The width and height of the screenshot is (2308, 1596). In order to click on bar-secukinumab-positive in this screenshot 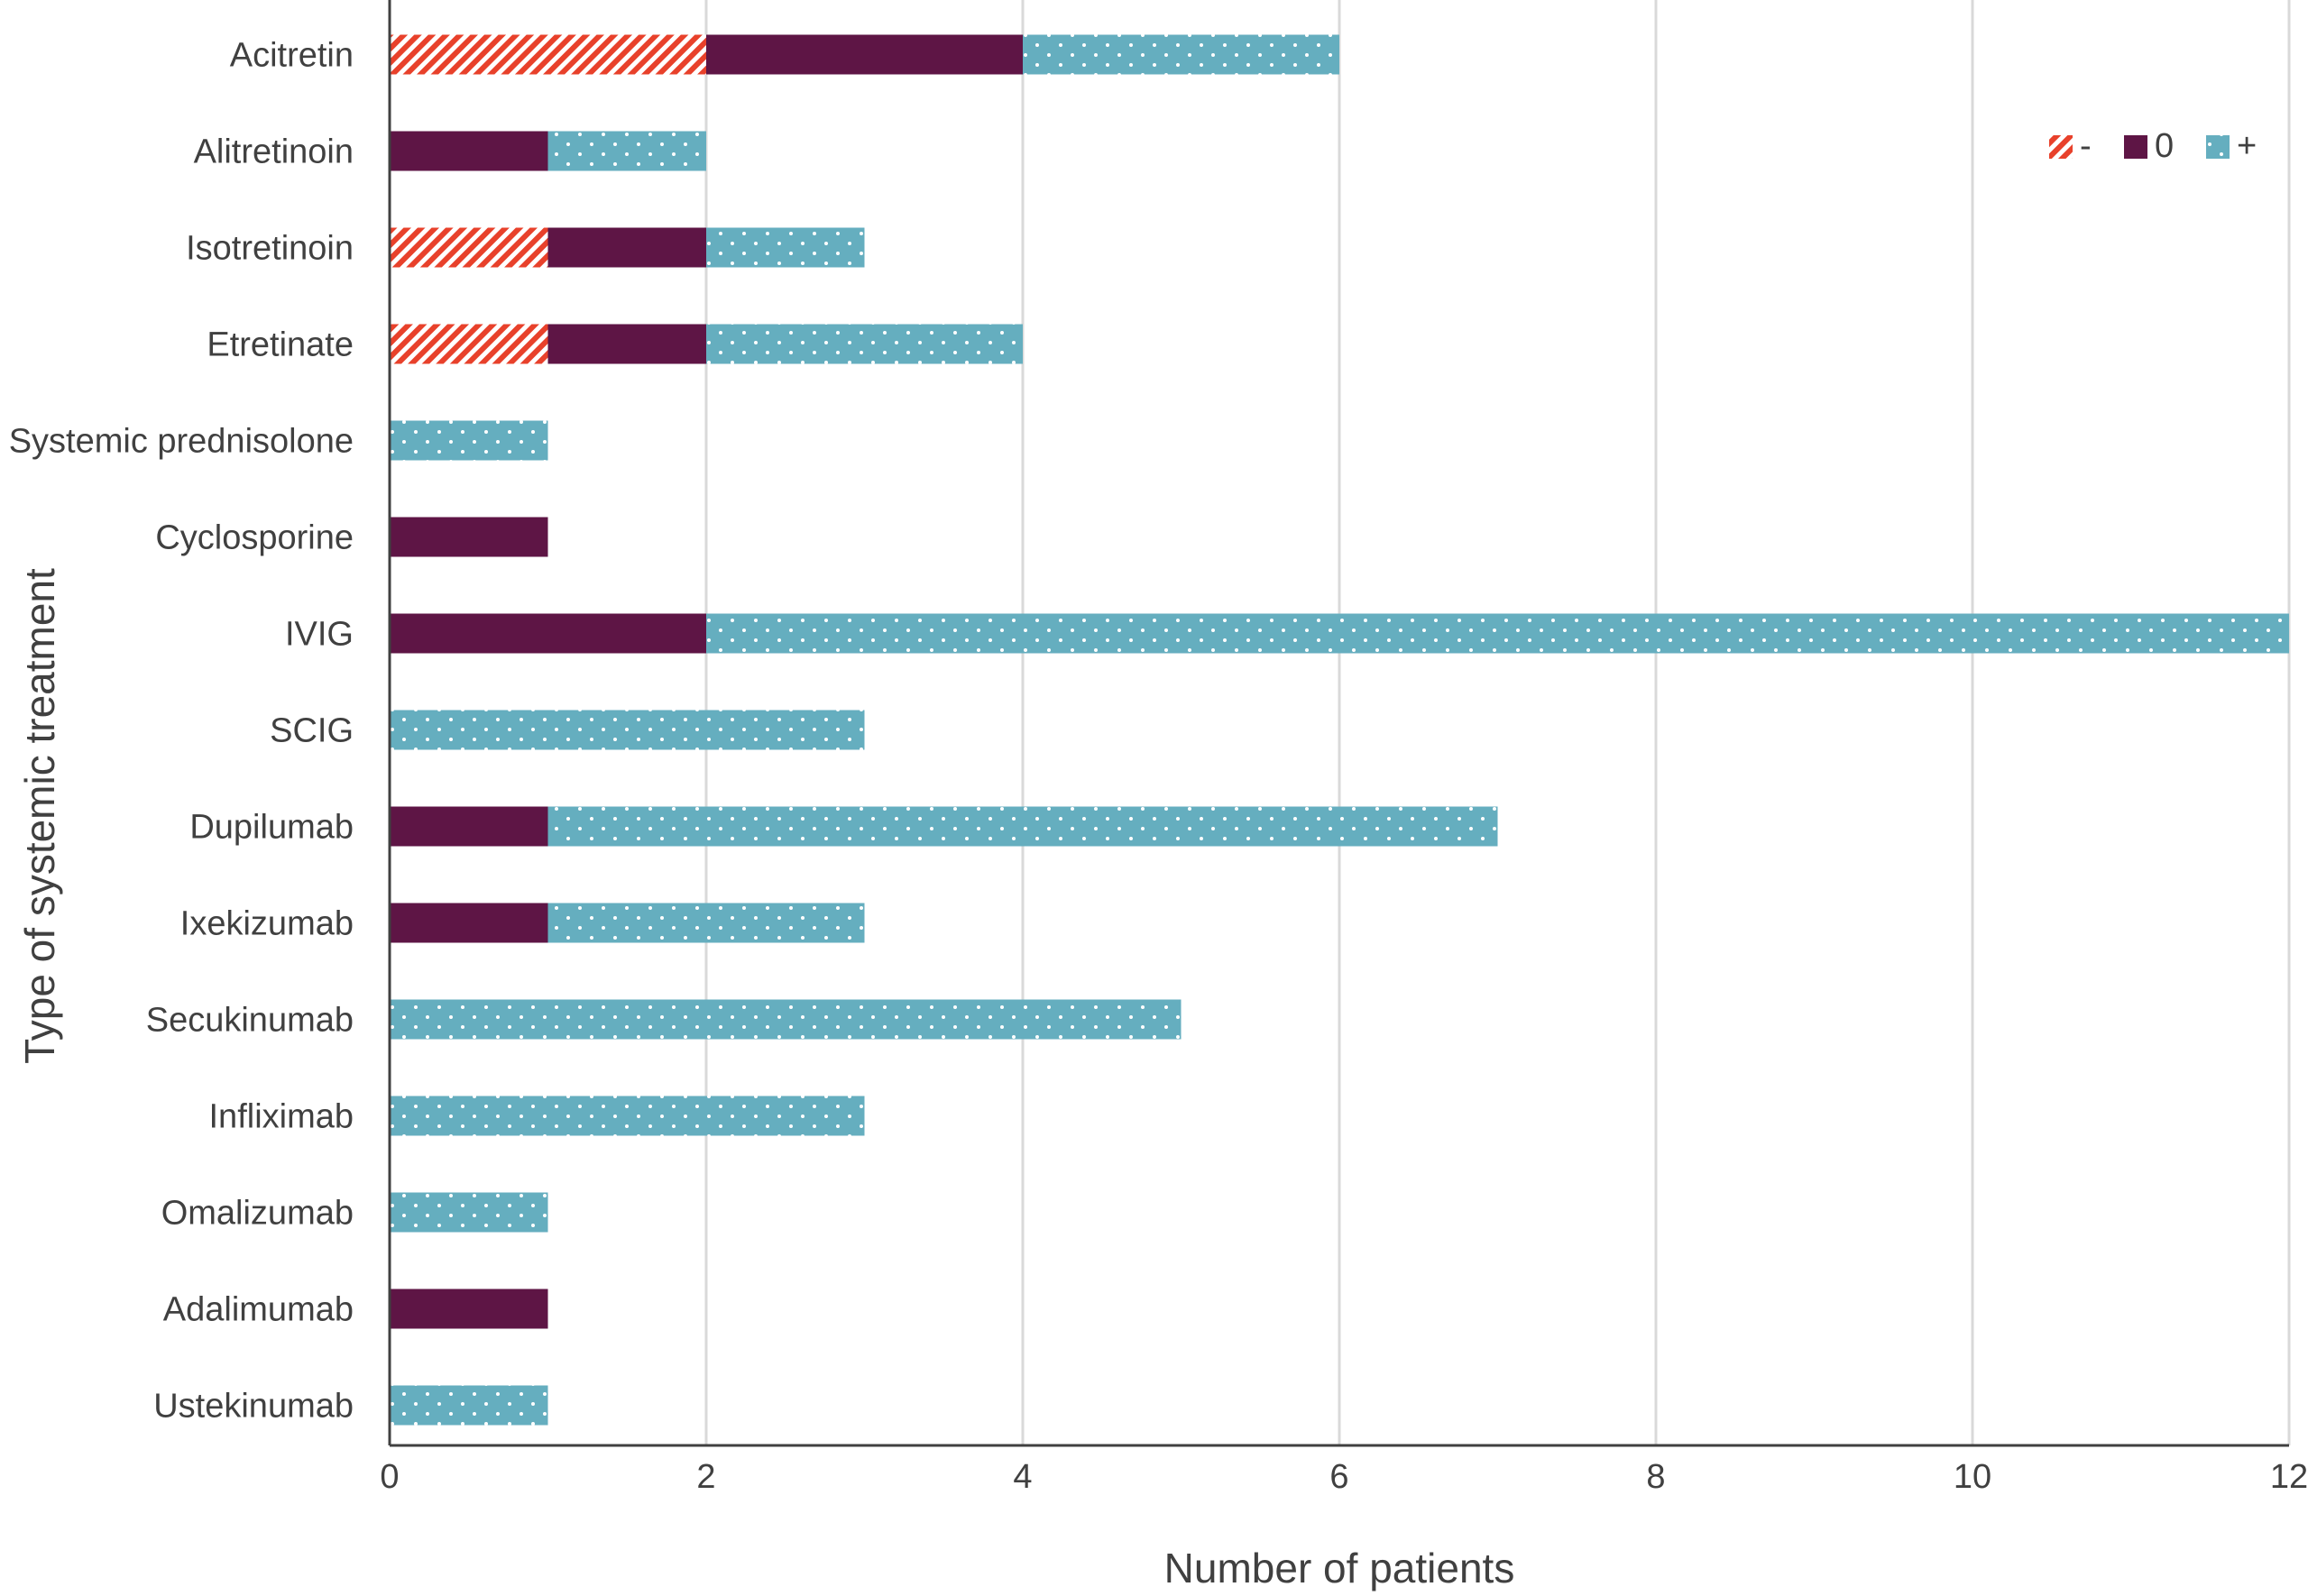, I will do `click(786, 1020)`.